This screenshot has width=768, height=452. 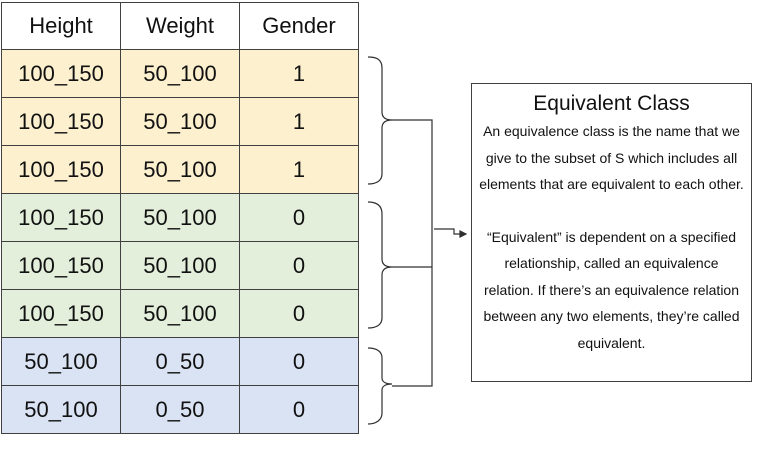 What do you see at coordinates (463, 234) in the screenshot?
I see `arrow-head-icon` at bounding box center [463, 234].